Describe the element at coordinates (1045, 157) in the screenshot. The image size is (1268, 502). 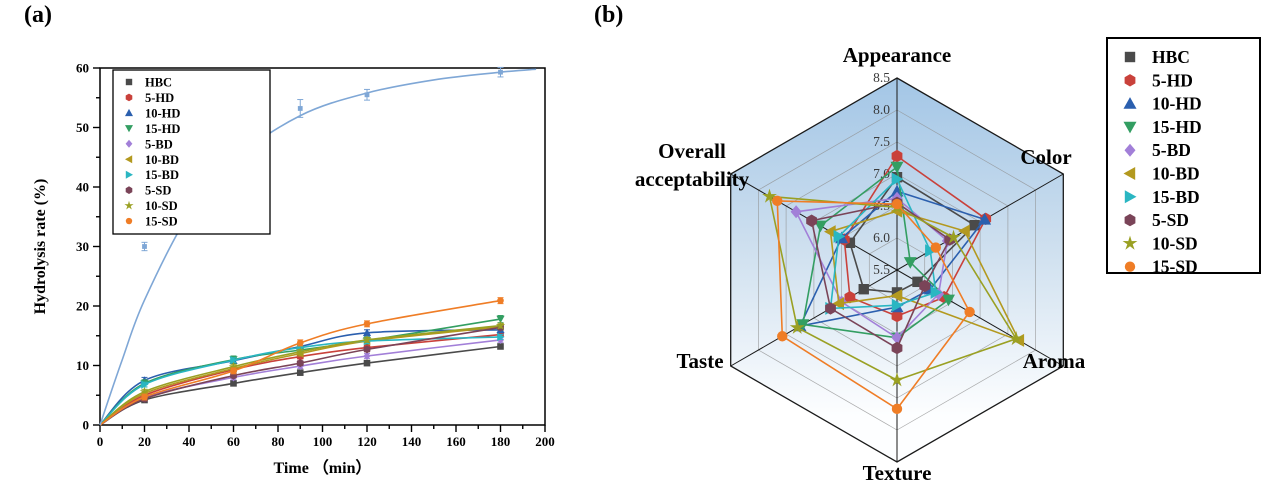
I see `category-label-color: Color` at that location.